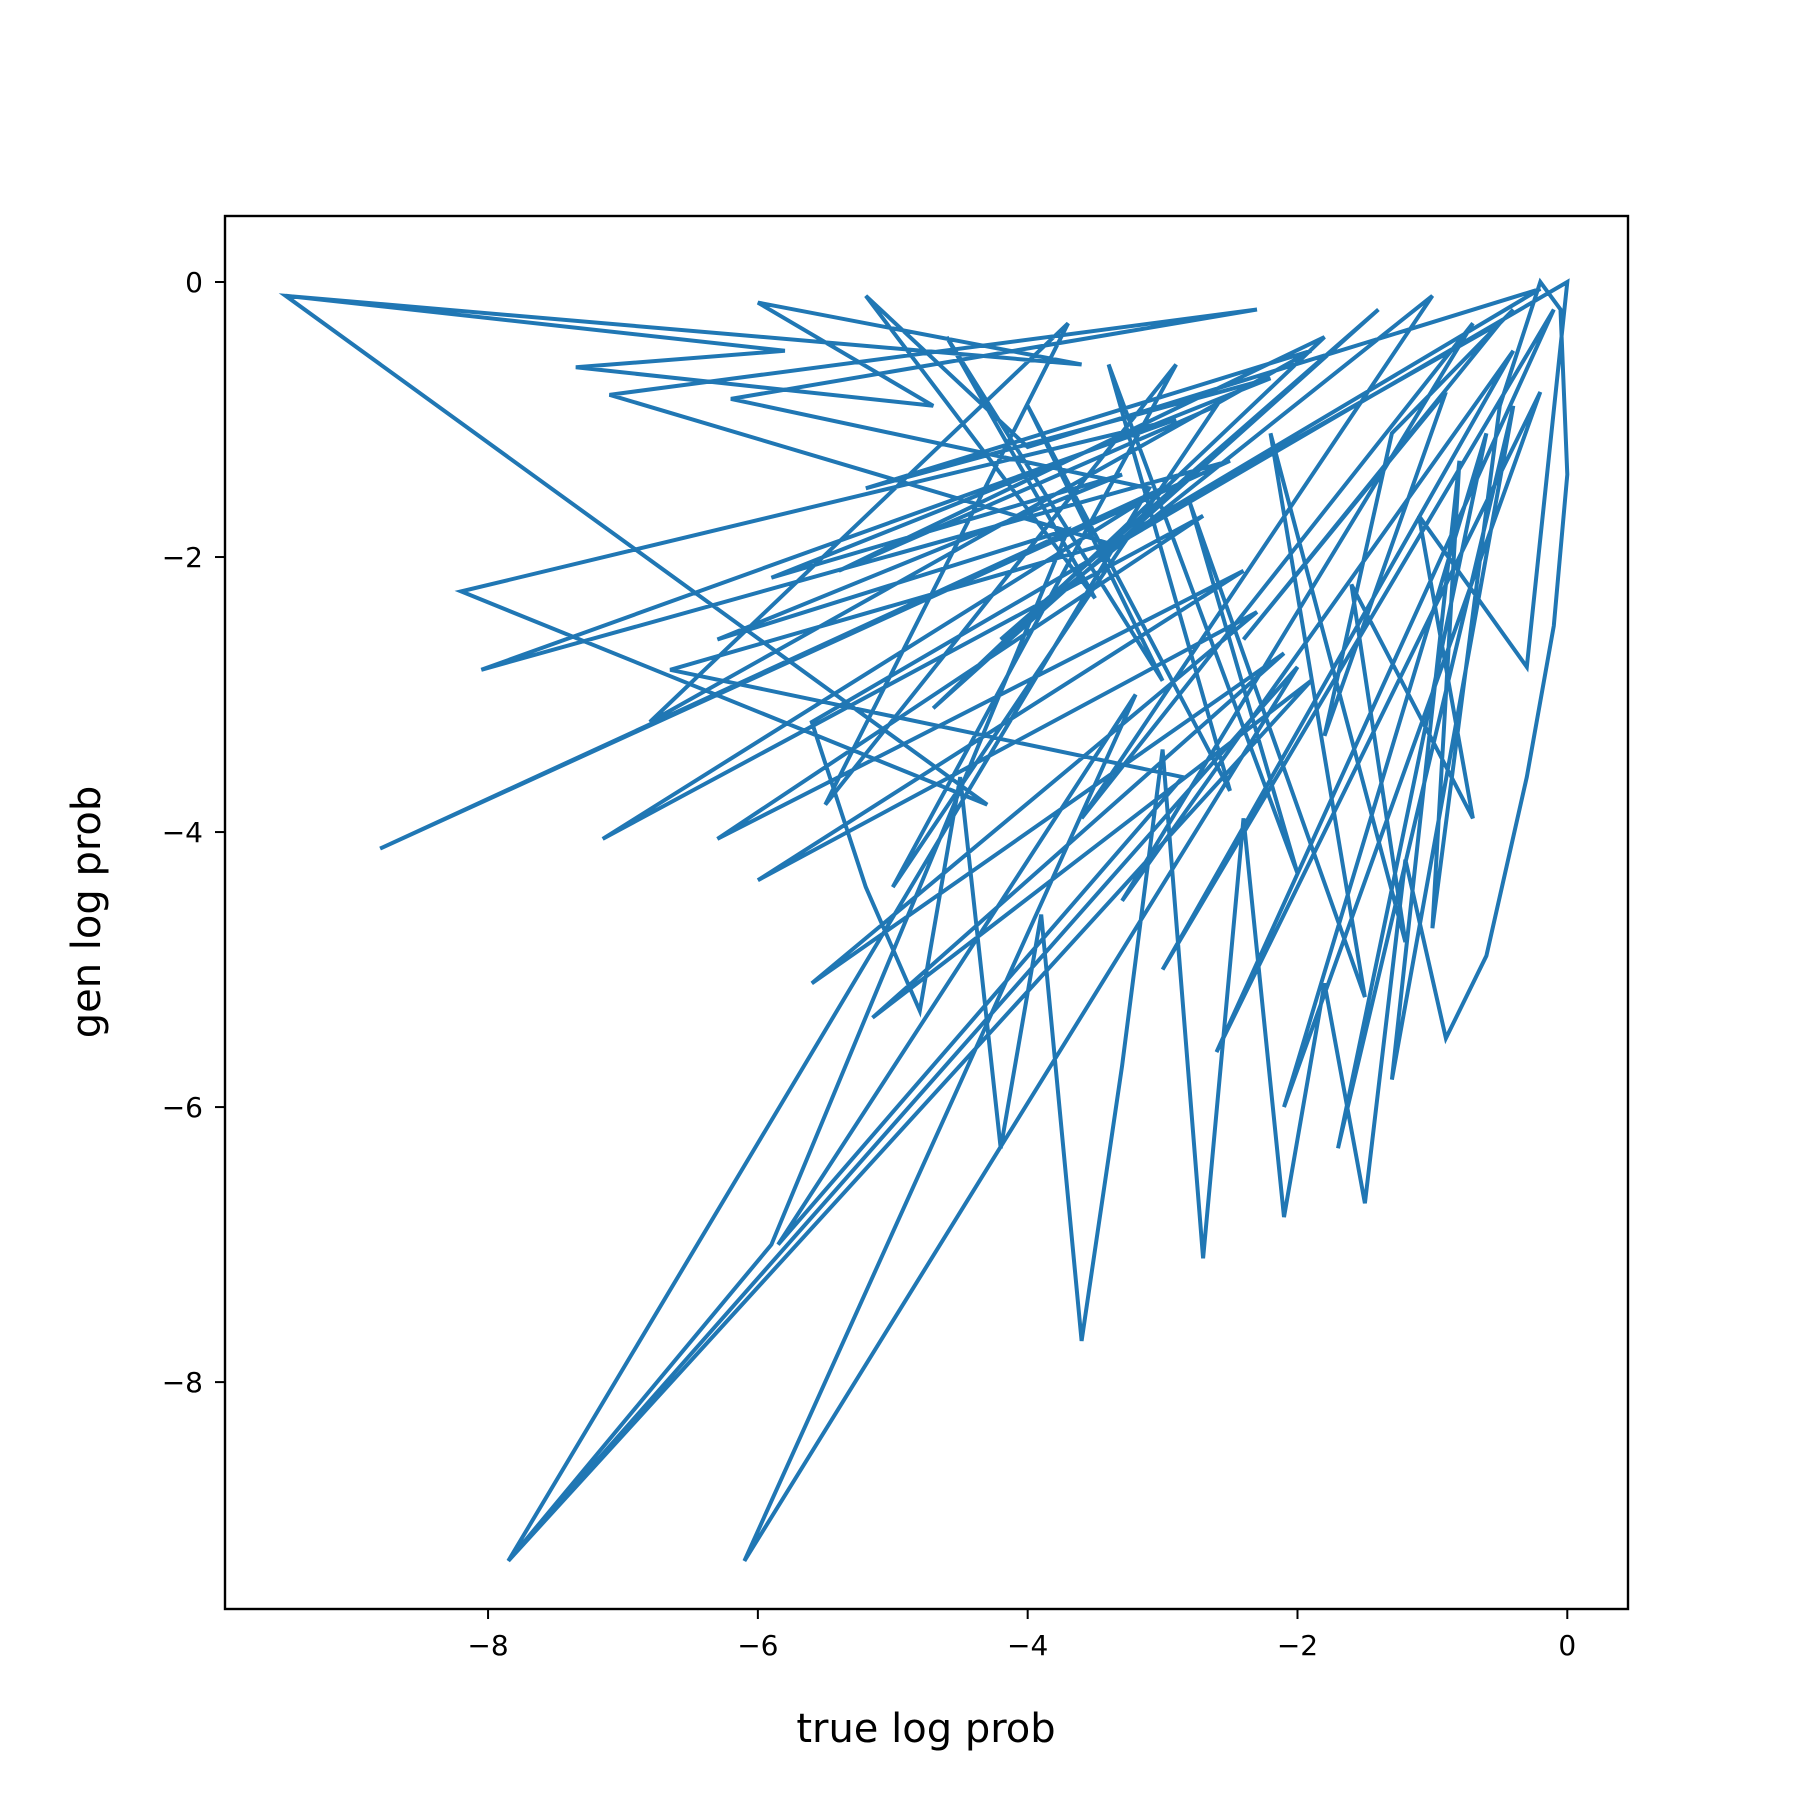  What do you see at coordinates (925, 1729) in the screenshot?
I see `x-axis-label: true log prob` at bounding box center [925, 1729].